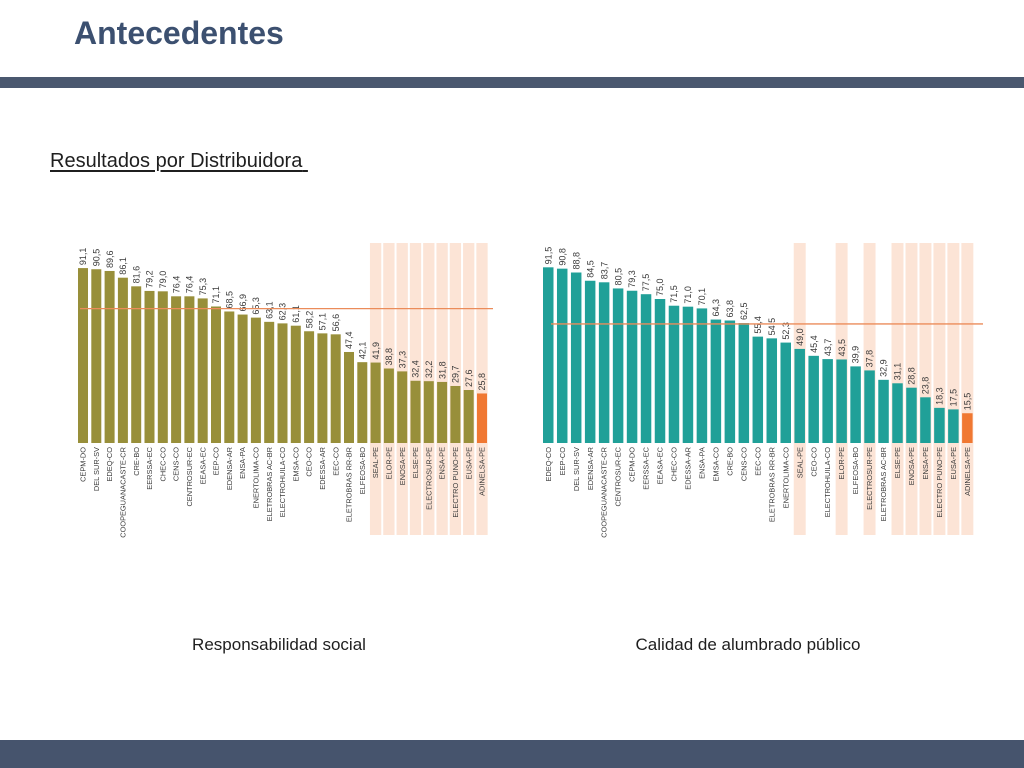  I want to click on bar-value-label: 38,8, so click(389, 357).